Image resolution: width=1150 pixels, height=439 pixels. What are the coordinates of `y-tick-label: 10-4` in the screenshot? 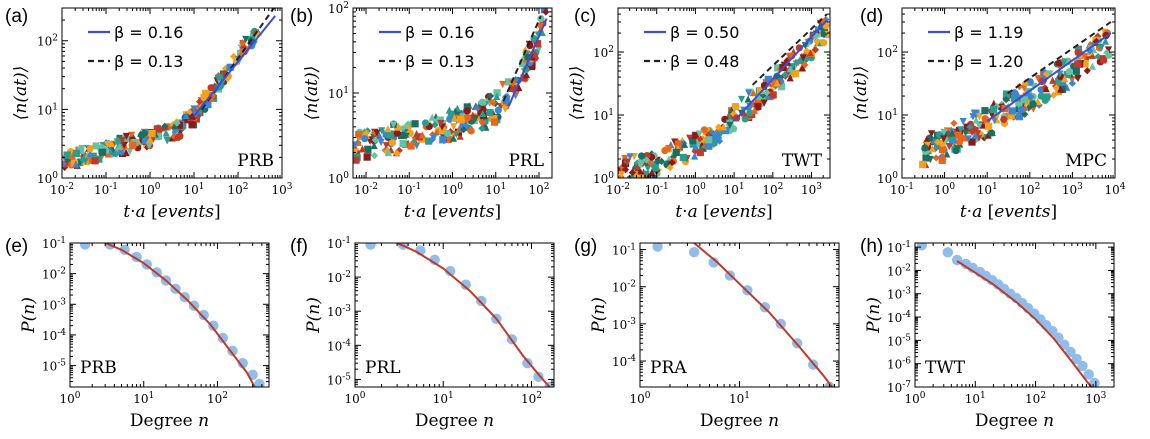 It's located at (54, 335).